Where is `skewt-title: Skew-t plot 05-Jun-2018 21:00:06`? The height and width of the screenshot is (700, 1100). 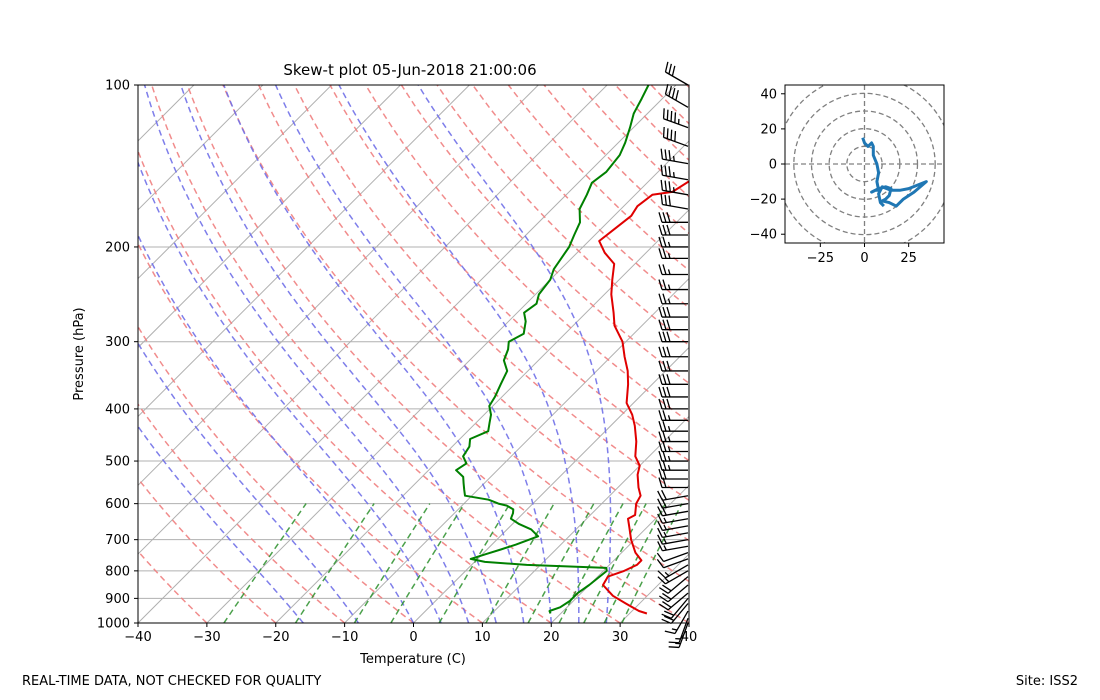
skewt-title: Skew-t plot 05-Jun-2018 21:00:06 is located at coordinates (409, 70).